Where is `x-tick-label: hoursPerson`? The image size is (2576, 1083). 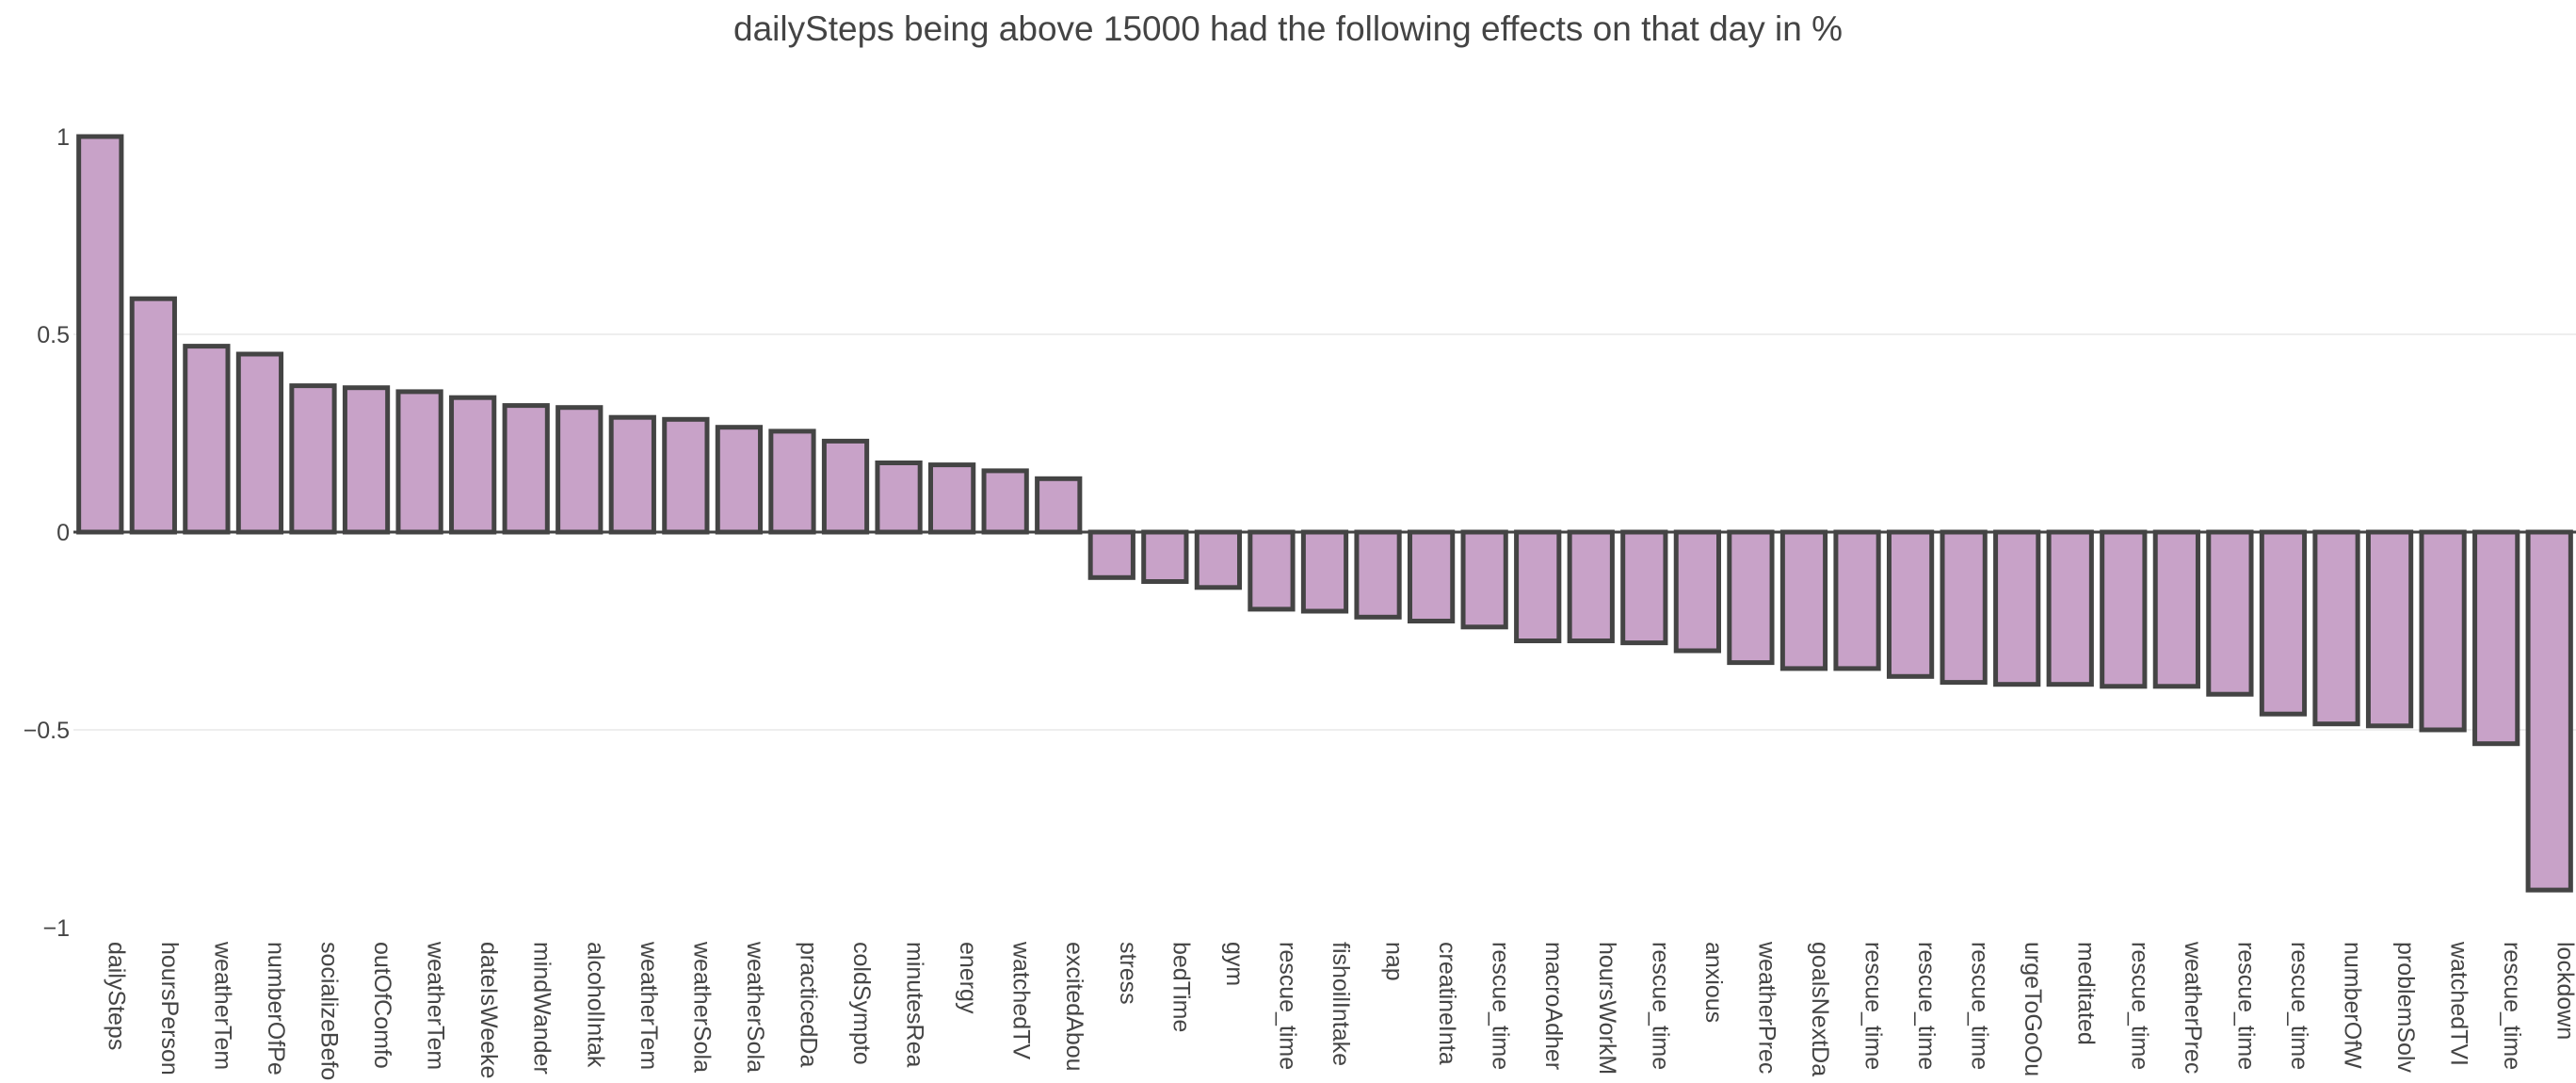 x-tick-label: hoursPerson is located at coordinates (169, 1008).